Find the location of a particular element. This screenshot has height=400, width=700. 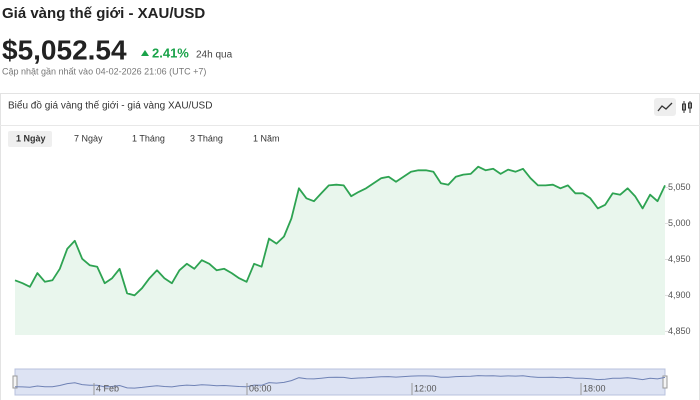

navigator-label: 12:00 is located at coordinates (425, 388).